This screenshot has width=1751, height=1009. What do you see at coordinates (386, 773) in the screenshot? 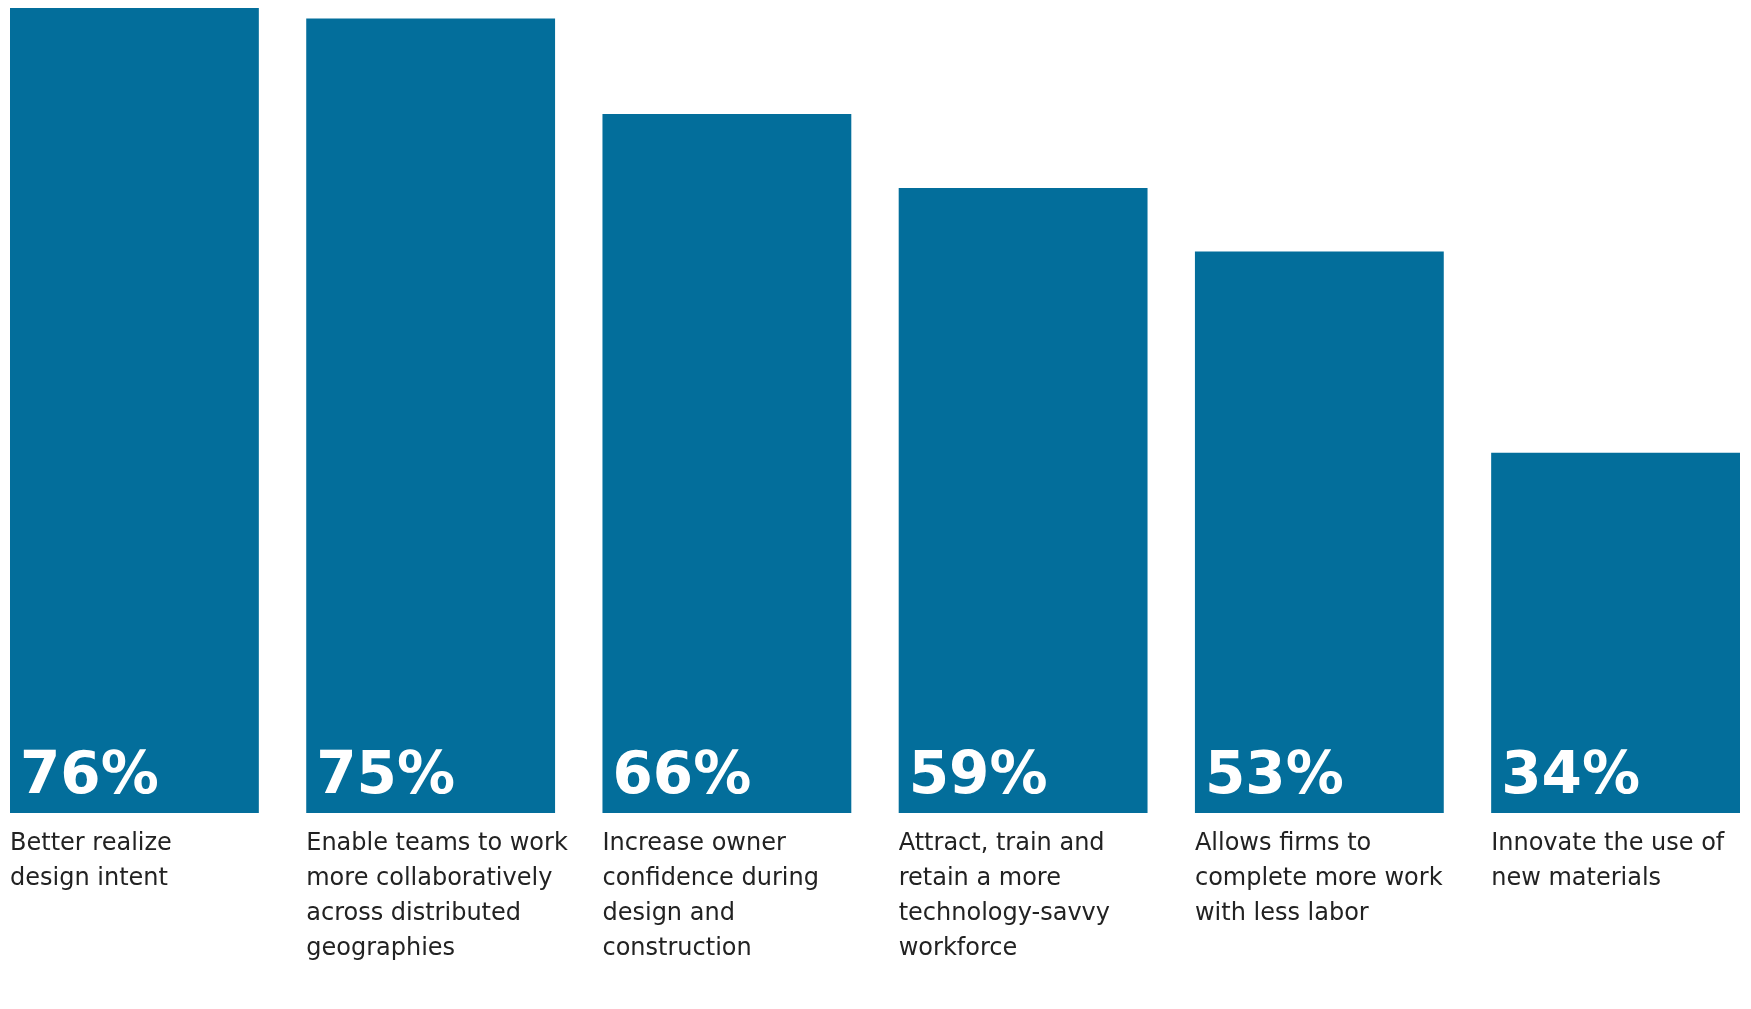
I see `data-label: 75%` at bounding box center [386, 773].